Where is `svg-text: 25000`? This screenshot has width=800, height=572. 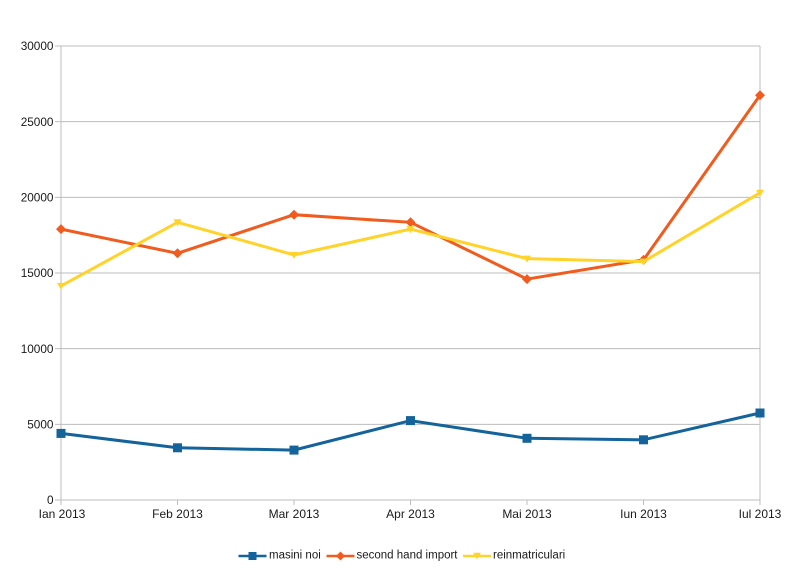
svg-text: 25000 is located at coordinates (37, 122).